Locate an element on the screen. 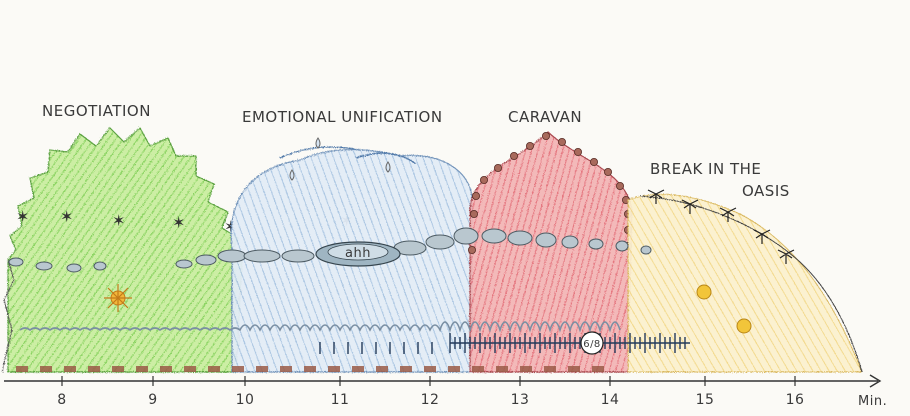 Image resolution: width=910 pixels, height=416 pixels. tear-drop-icons is located at coordinates (340, 159).